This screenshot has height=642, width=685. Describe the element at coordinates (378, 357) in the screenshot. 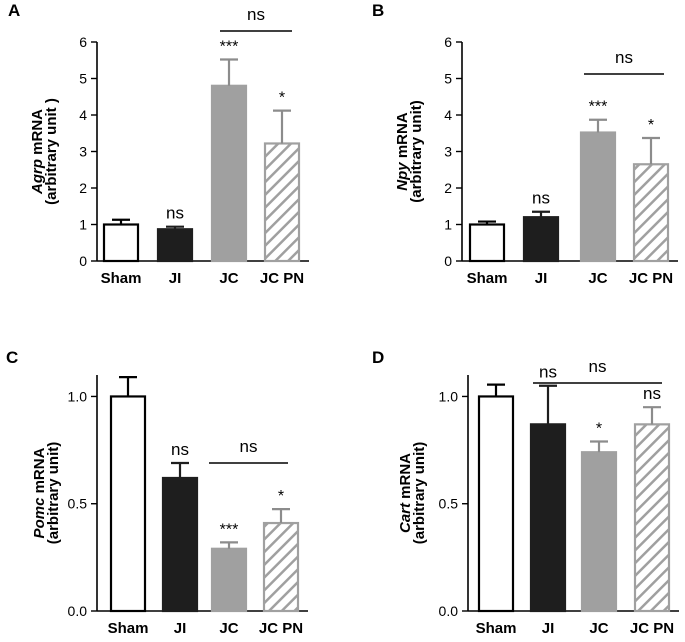

I see `panel-letter: D` at that location.